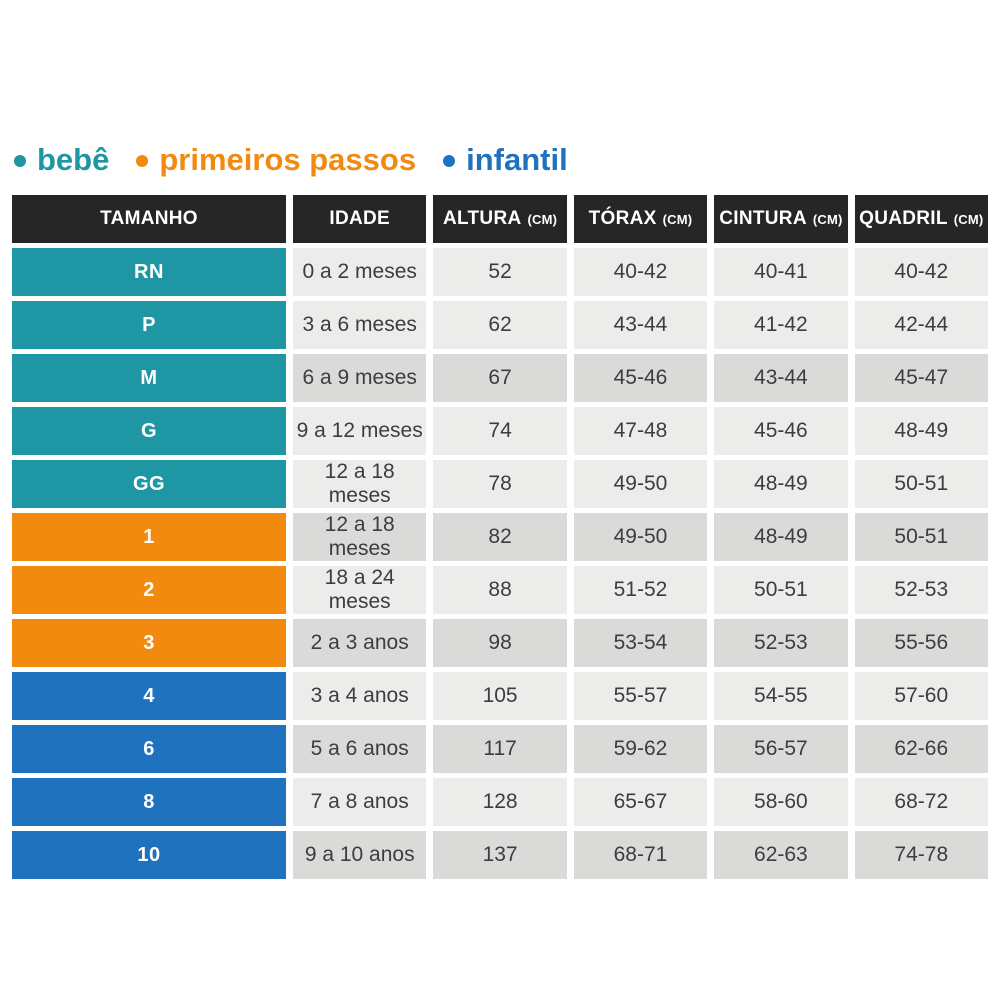 This screenshot has height=1000, width=1000. I want to click on torax-cell: 51-52, so click(640, 590).